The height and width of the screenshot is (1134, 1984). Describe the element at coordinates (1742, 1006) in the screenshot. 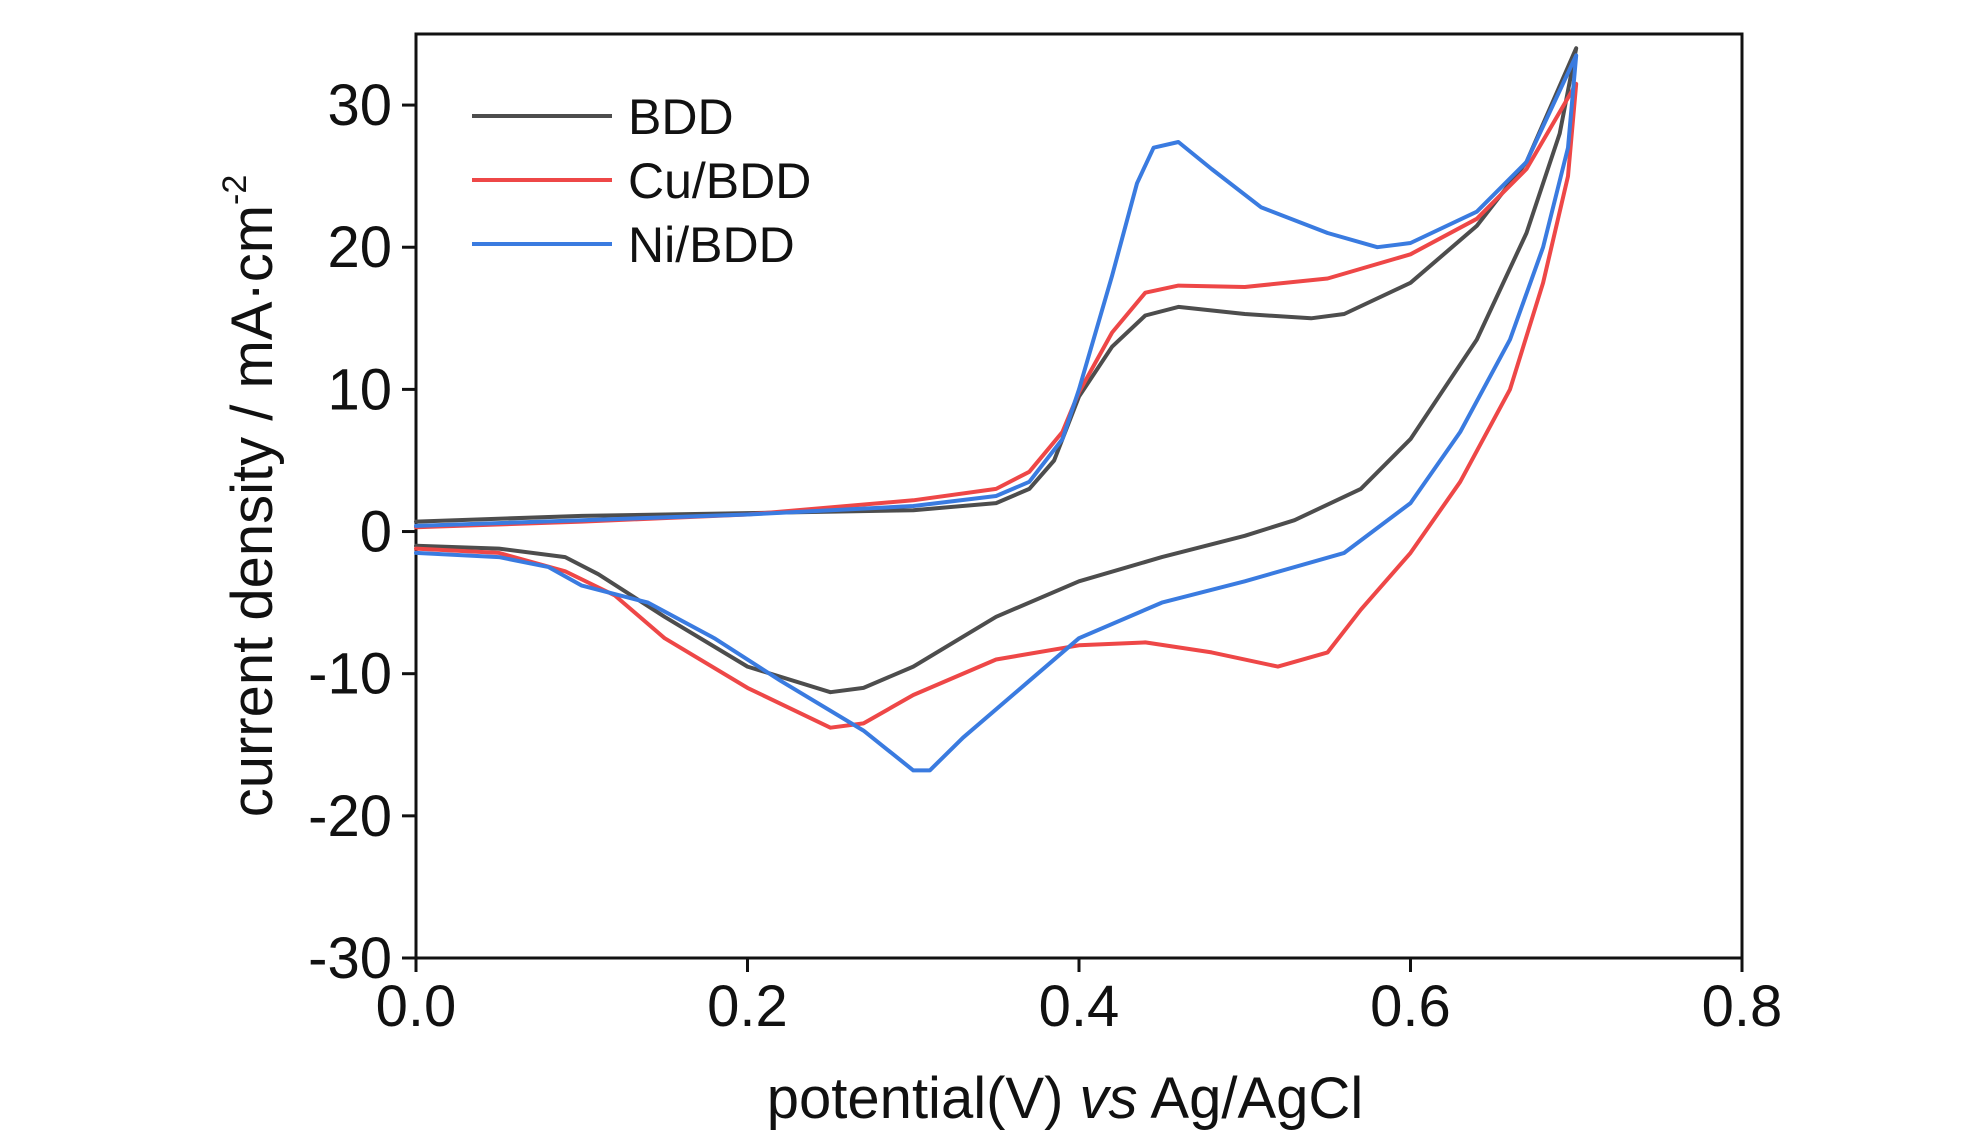

I see `x-tick-label: 0.8` at that location.